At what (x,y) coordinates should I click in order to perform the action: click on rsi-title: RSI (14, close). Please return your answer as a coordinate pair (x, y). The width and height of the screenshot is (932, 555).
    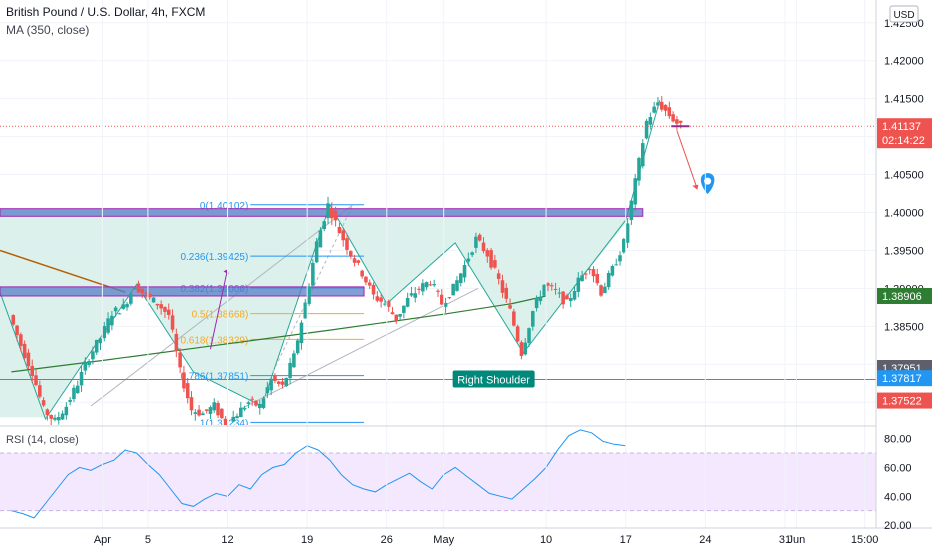
    Looking at the image, I should click on (42, 440).